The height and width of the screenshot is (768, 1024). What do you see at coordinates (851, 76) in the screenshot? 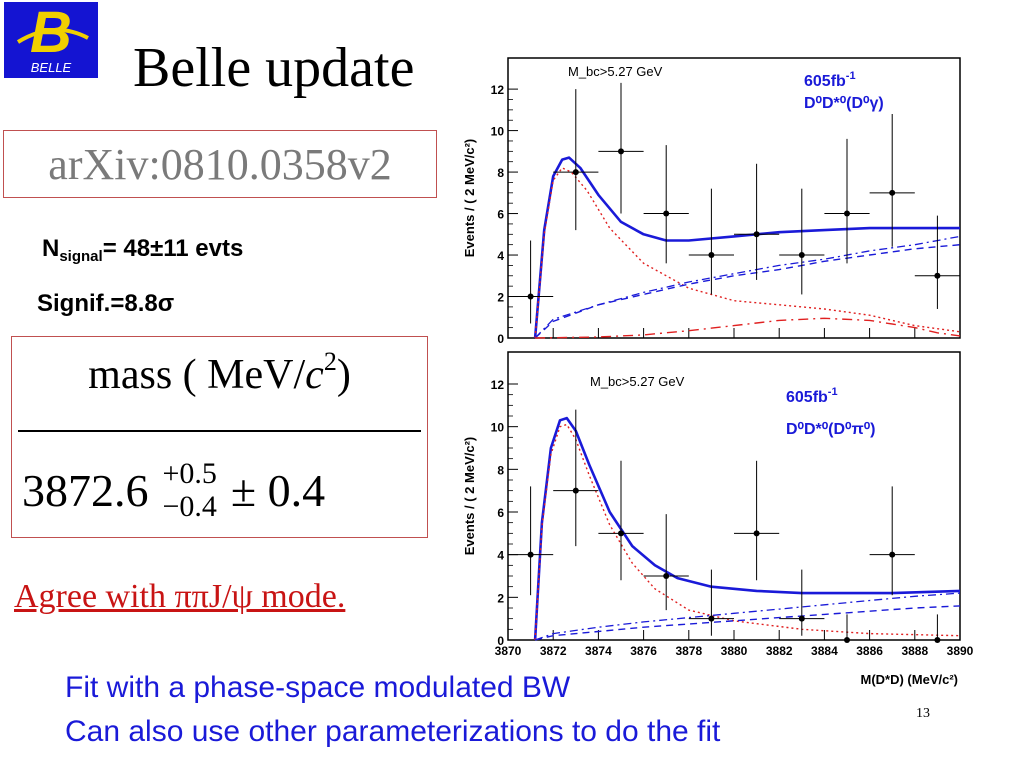
I see `plot-top-lumi-exp: -1` at bounding box center [851, 76].